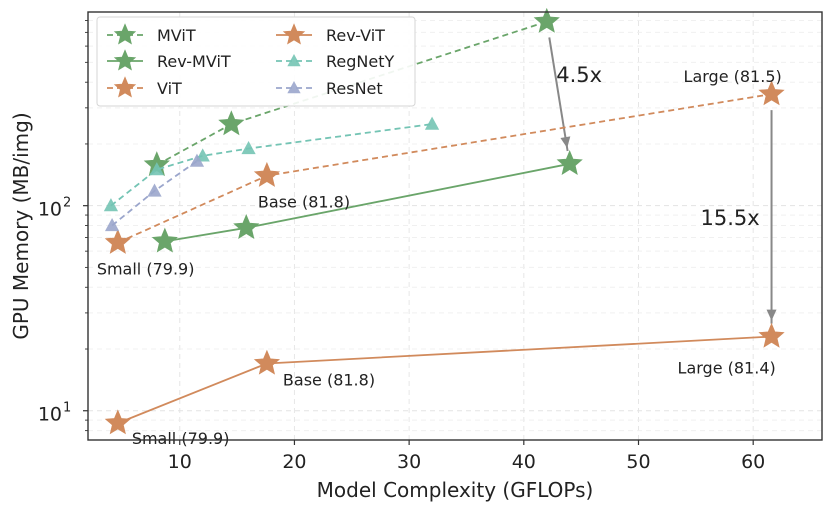  Describe the element at coordinates (727, 368) in the screenshot. I see `annotation-label: Large (81.4)` at that location.